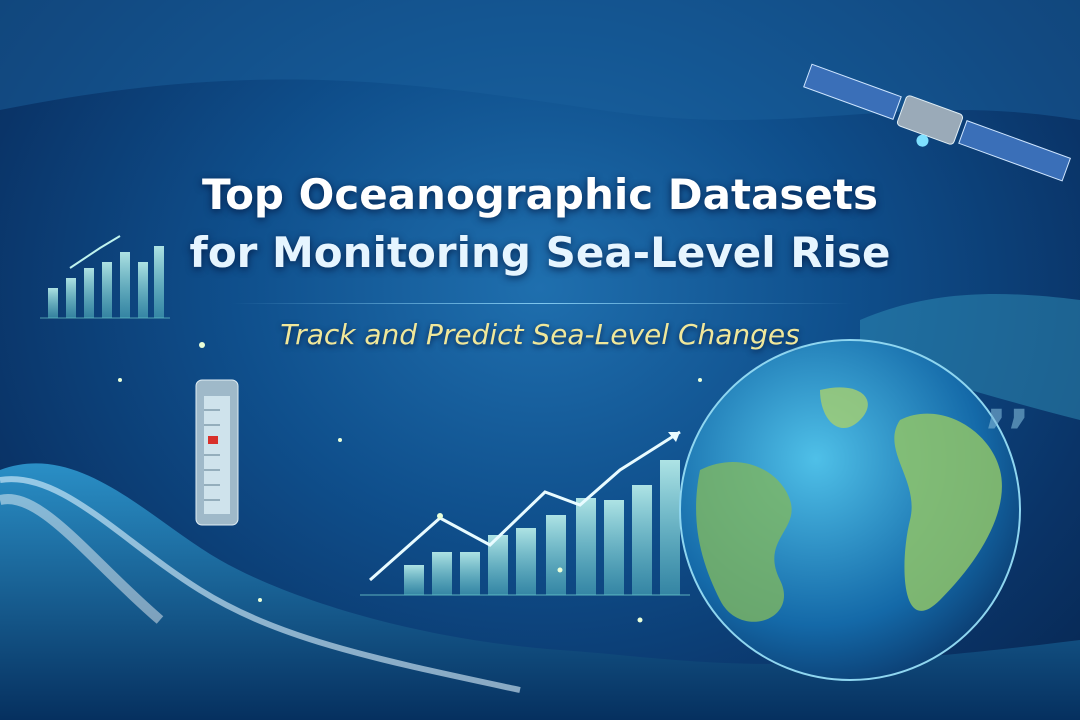 The width and height of the screenshot is (1080, 720). I want to click on subtitle: Track and Predict Sea-Level Changes, so click(540, 334).